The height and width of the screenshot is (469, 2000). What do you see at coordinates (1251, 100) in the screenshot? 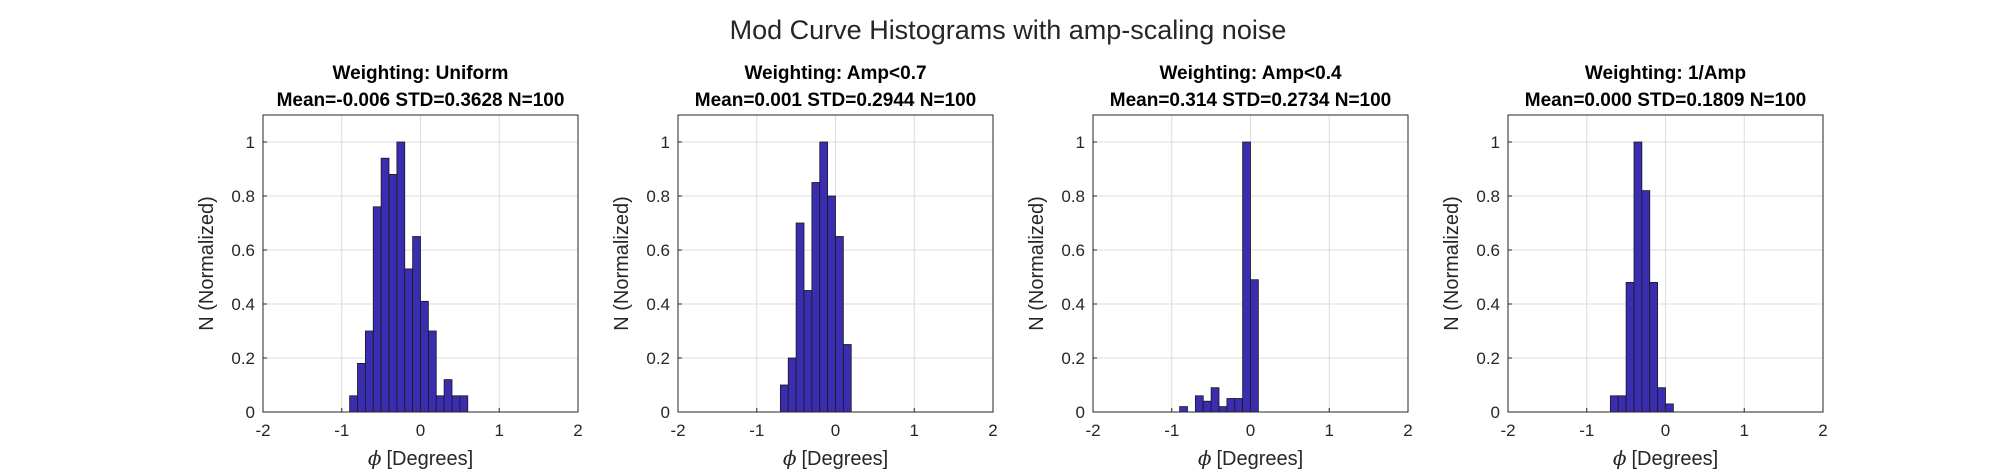
I see `subplot-subtitle: Mean=0.314 STD=0.2734 N=100` at bounding box center [1251, 100].